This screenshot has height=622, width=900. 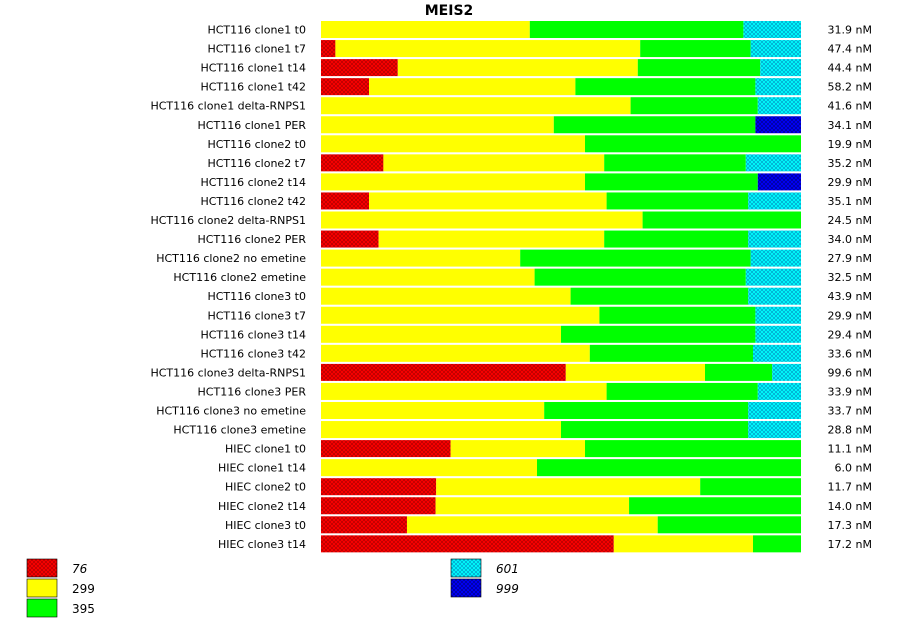 I want to click on bar-row: HIEC clone1 t14 6.0 nM, so click(x=545, y=468).